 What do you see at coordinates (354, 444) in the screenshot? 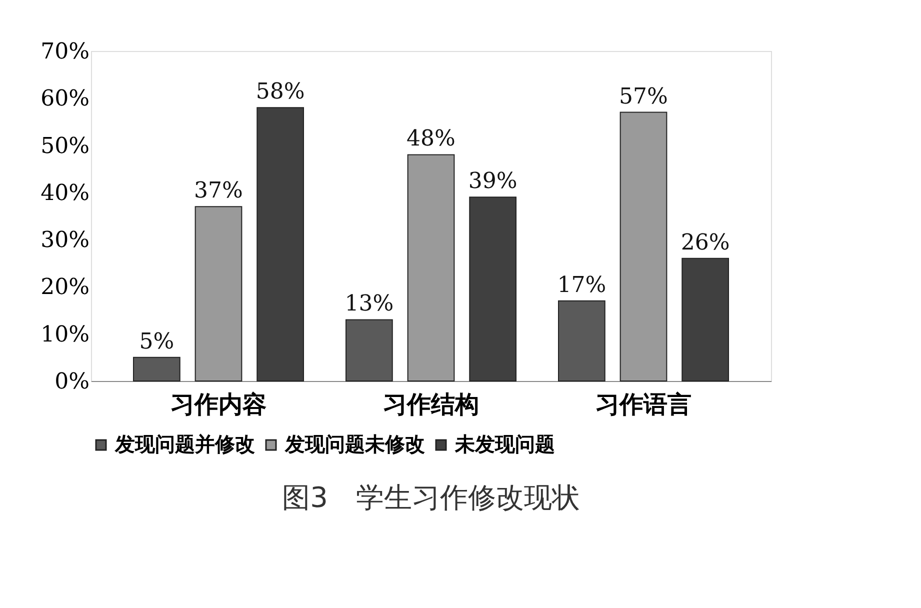
I see `legend-label: 发现问题未修改` at bounding box center [354, 444].